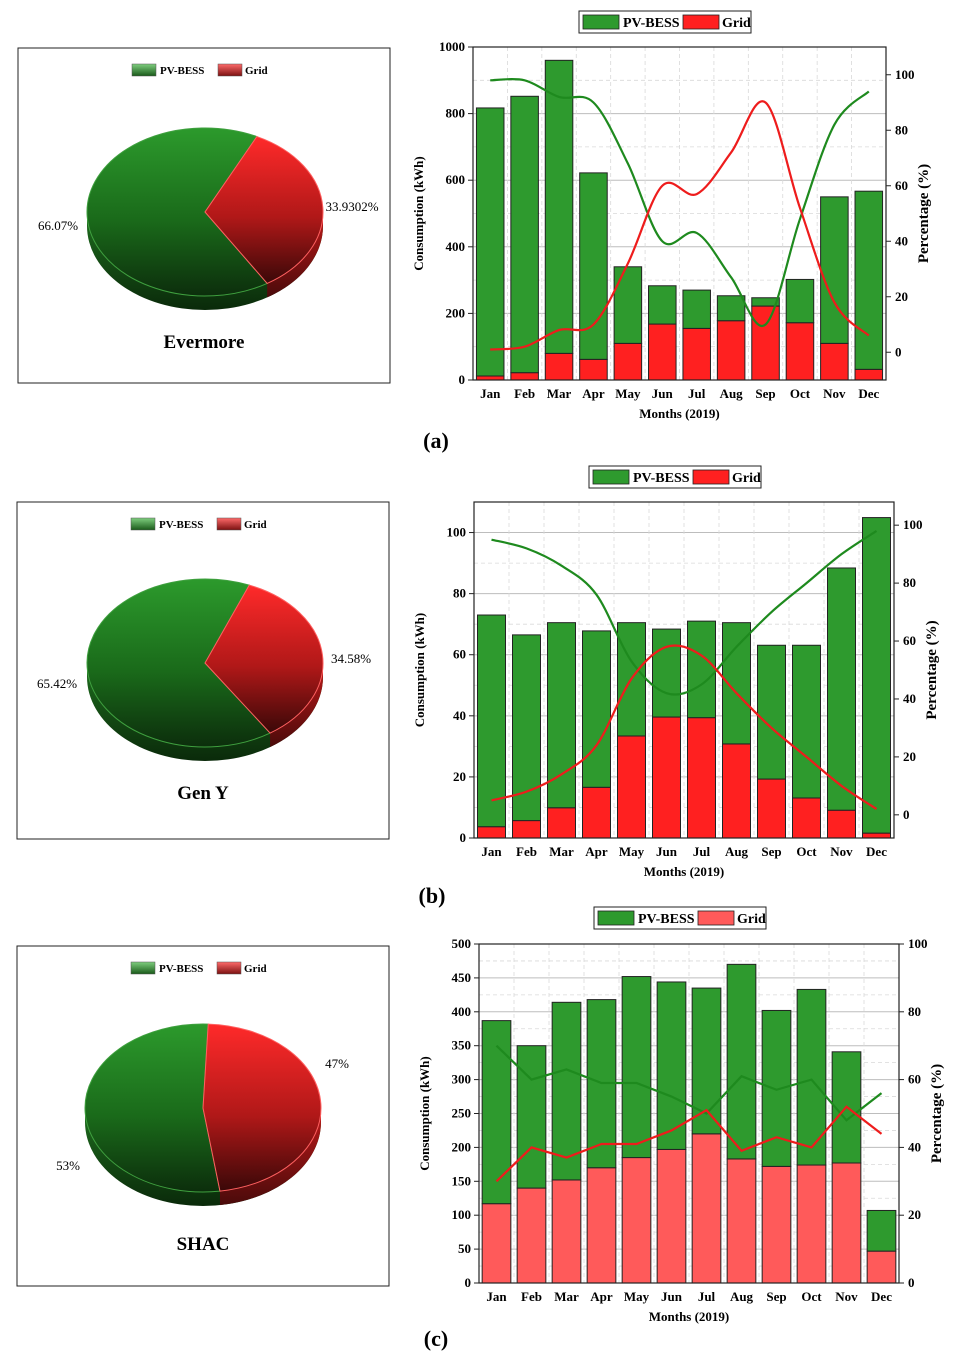  I want to click on x-tick-label: Sep, so click(771, 851).